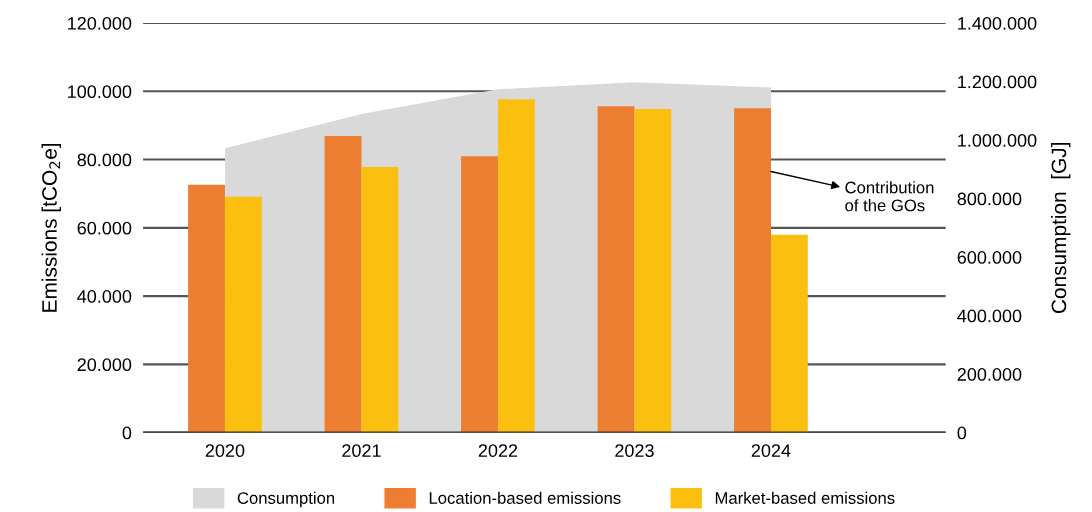 The height and width of the screenshot is (512, 1092). Describe the element at coordinates (997, 23) in the screenshot. I see `y2-tick-label: 1.400.000` at that location.